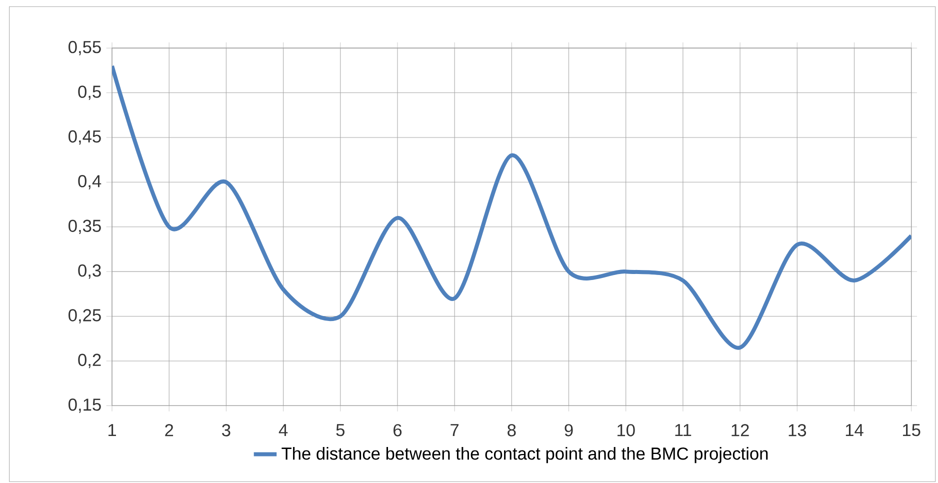  Describe the element at coordinates (568, 430) in the screenshot. I see `x-tick-label: 9` at that location.